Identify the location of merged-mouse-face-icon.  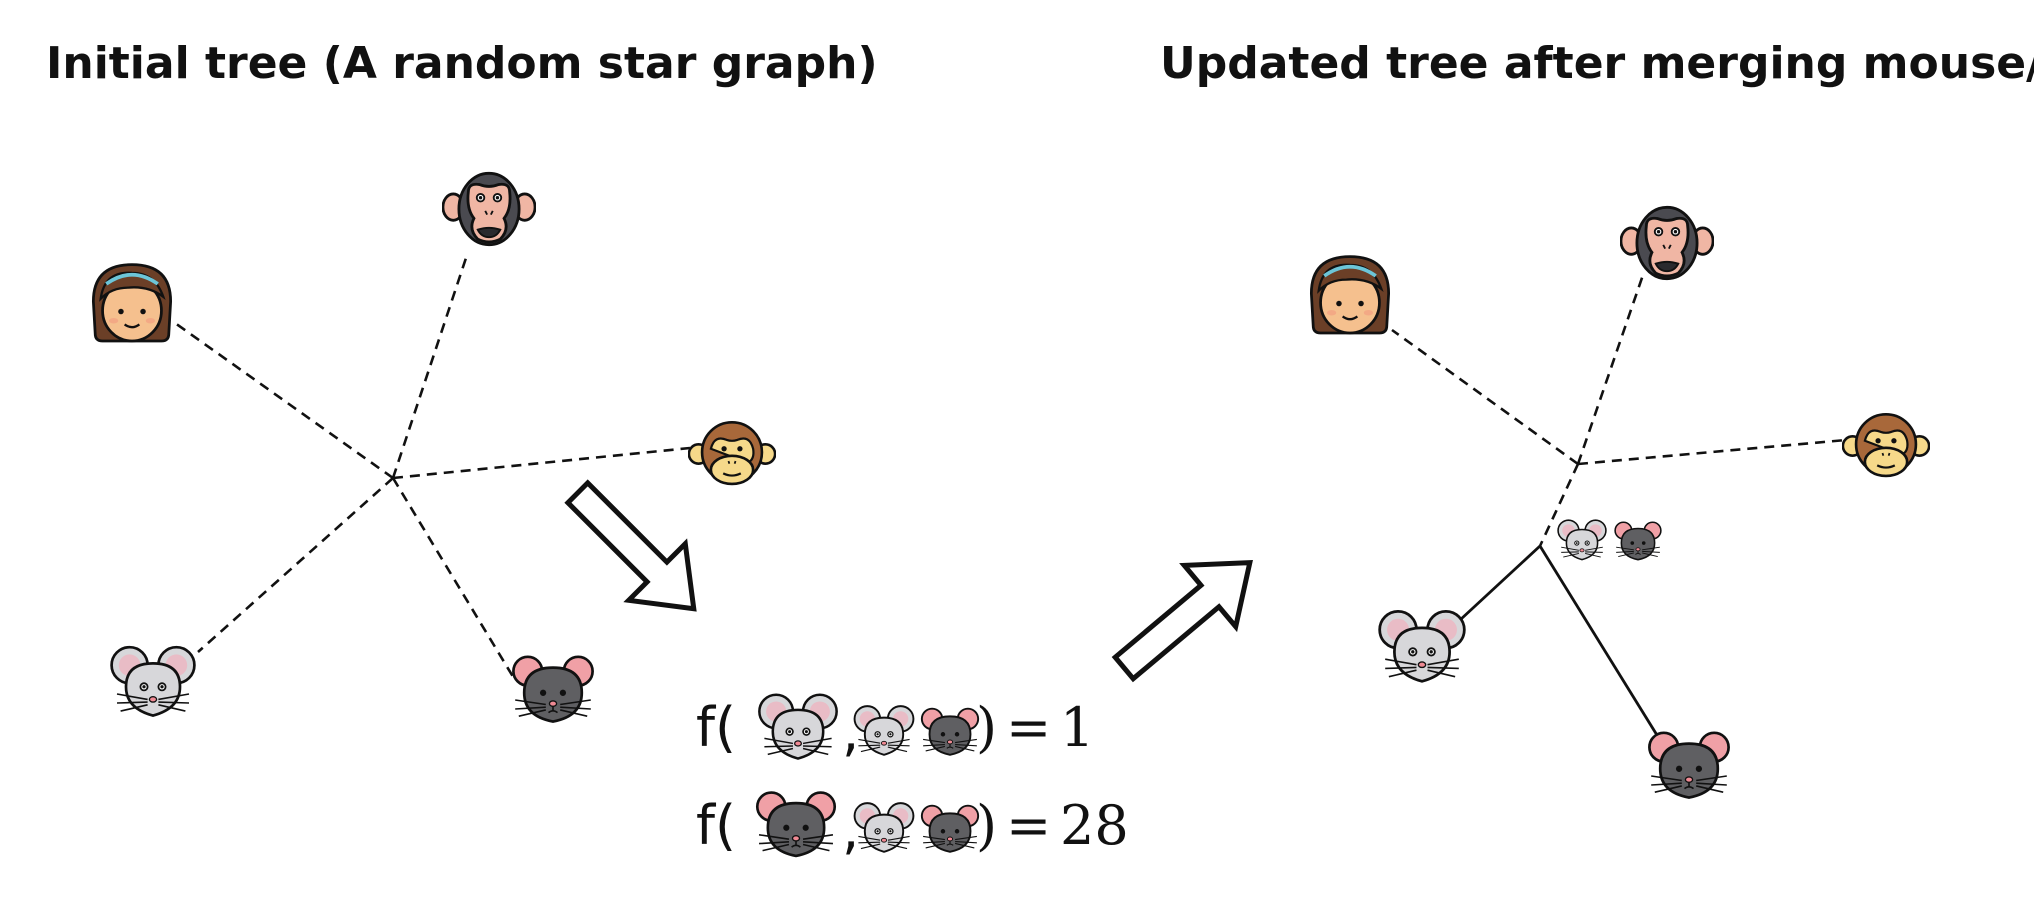
(1582, 540).